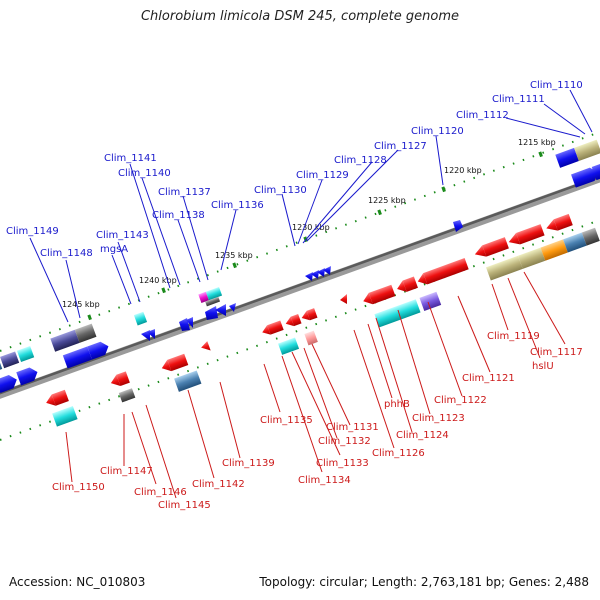 This screenshot has height=600, width=600. What do you see at coordinates (352, 427) in the screenshot?
I see `gene-label: Clim_1131` at bounding box center [352, 427].